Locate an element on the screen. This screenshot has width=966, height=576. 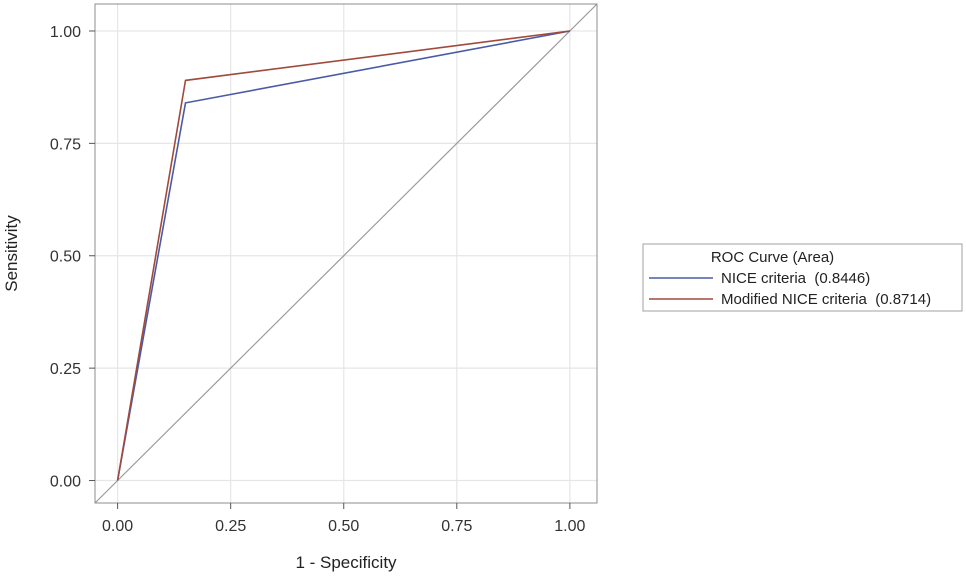
x-tick-label: 0.25 is located at coordinates (230, 526).